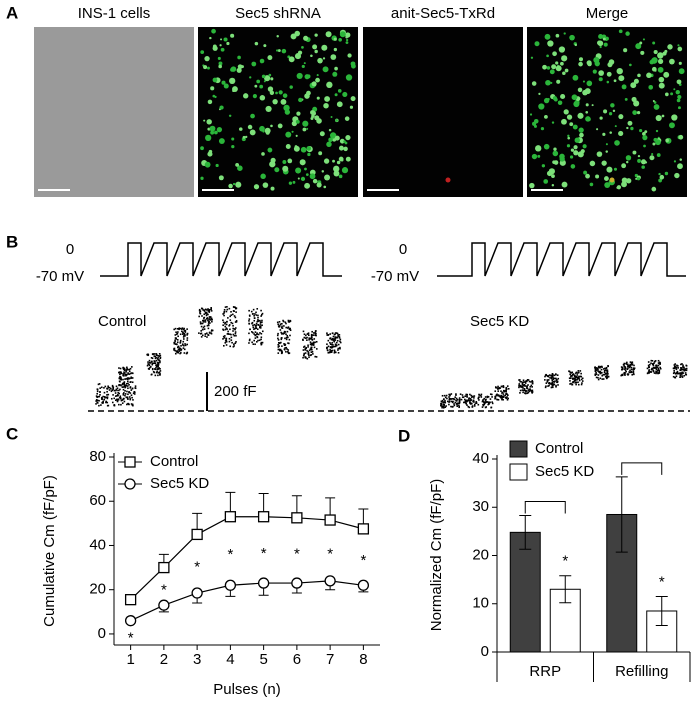 The image size is (699, 705). What do you see at coordinates (247, 689) in the screenshot?
I see `x-axis-title: Pulses (n)` at bounding box center [247, 689].